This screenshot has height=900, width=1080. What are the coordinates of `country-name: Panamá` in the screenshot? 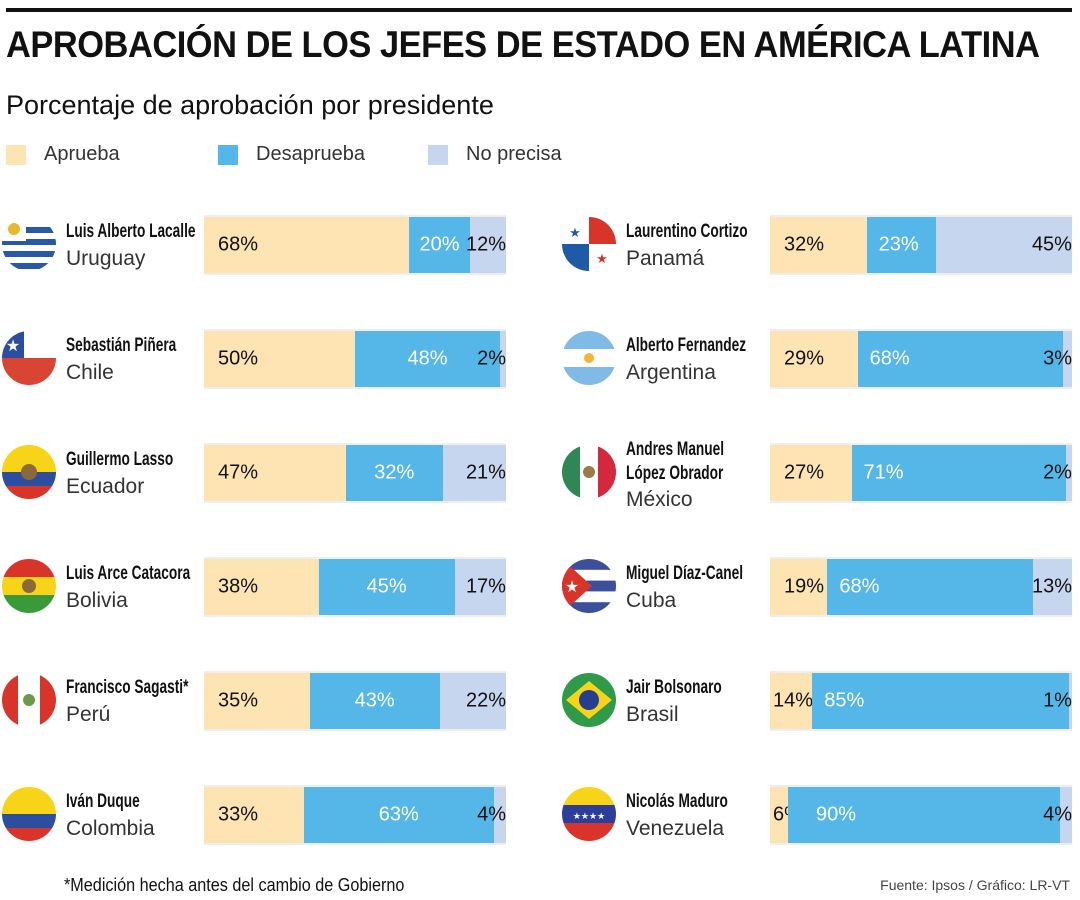 It's located at (665, 258).